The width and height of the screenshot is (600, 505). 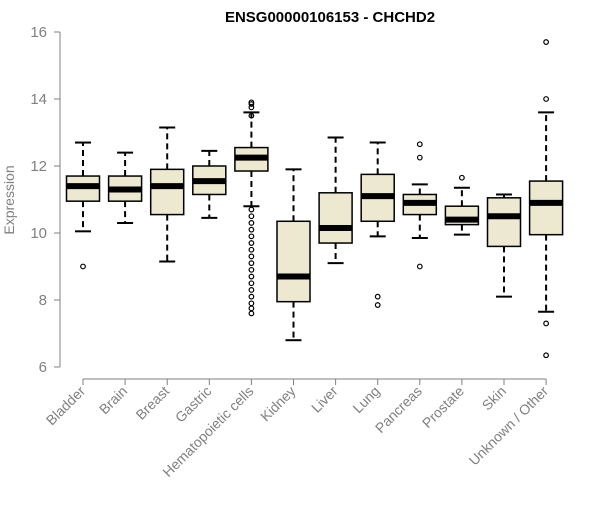 What do you see at coordinates (152, 403) in the screenshot?
I see `x-tick-label: Breast` at bounding box center [152, 403].